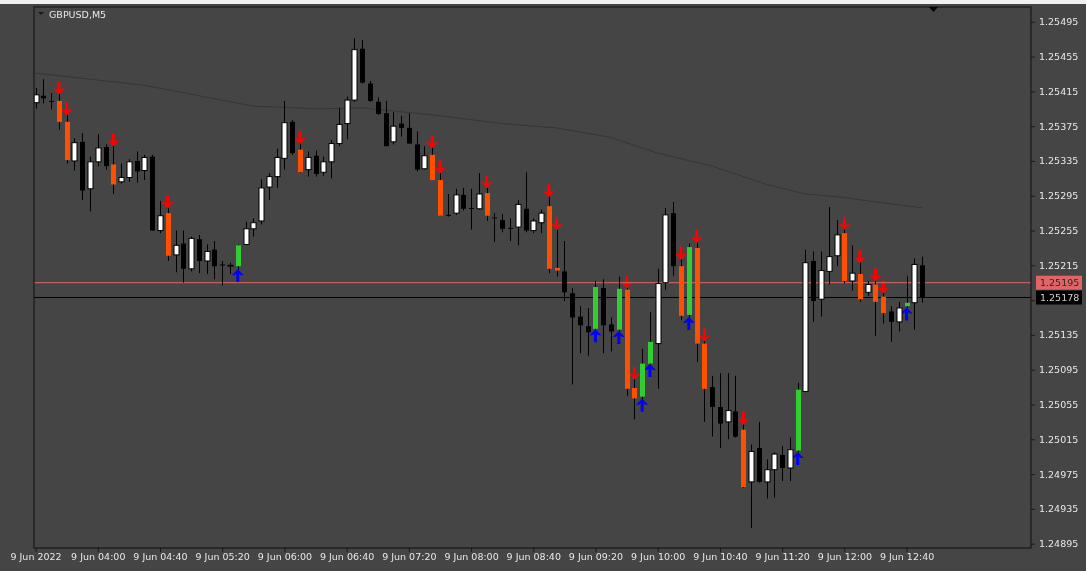 The image size is (1086, 571). What do you see at coordinates (782, 556) in the screenshot?
I see `x-tick-label: 9 Jun 11:20` at bounding box center [782, 556].